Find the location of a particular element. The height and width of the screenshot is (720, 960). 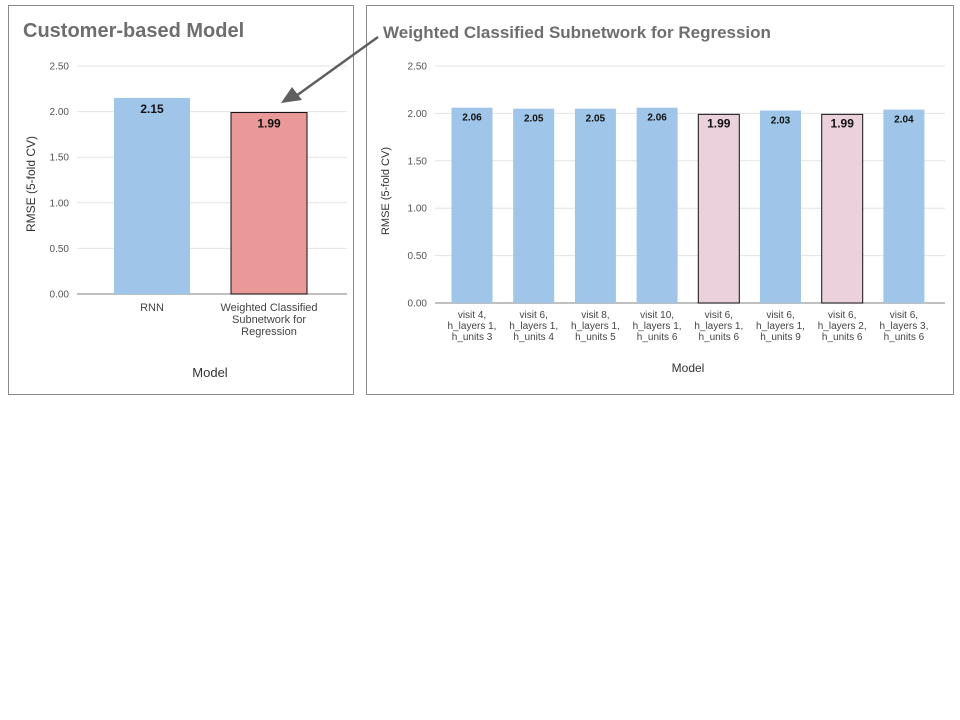

category-label-line: h_units 5 is located at coordinates (595, 337).